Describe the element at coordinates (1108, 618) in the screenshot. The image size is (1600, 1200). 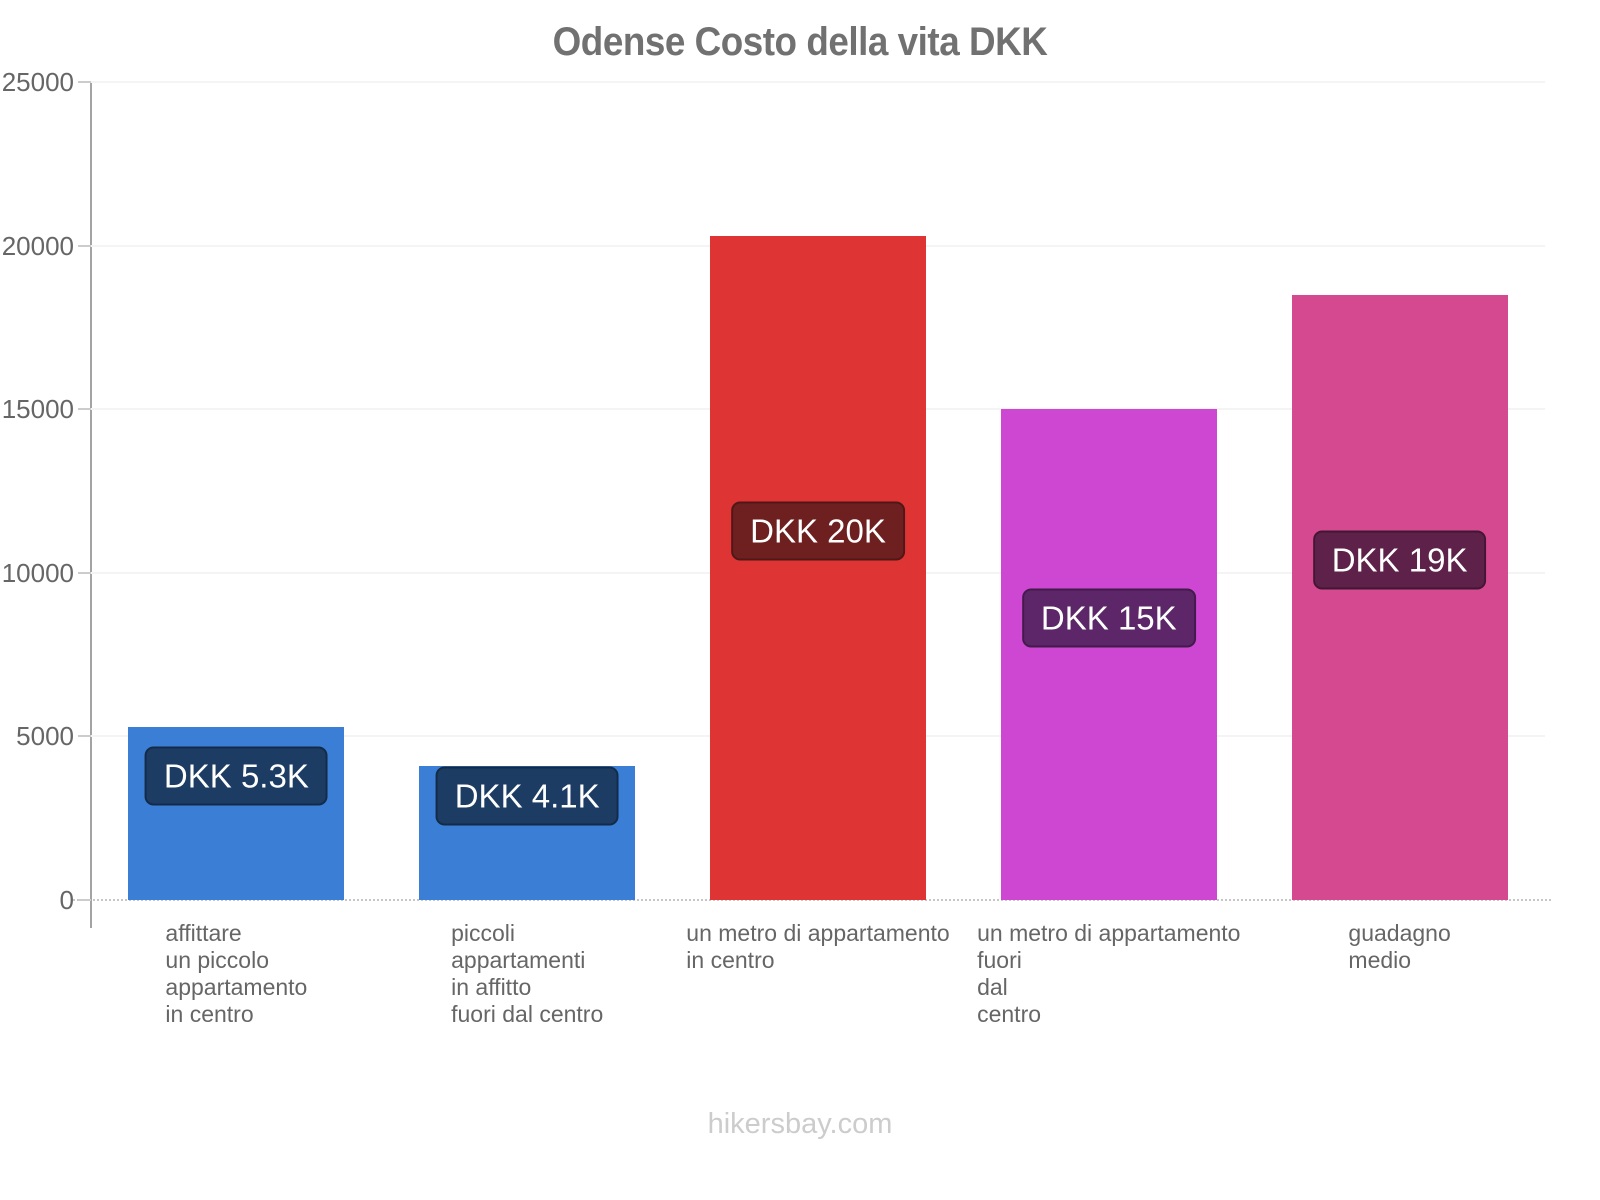
I see `bar-value-badge: DKK 15K` at that location.